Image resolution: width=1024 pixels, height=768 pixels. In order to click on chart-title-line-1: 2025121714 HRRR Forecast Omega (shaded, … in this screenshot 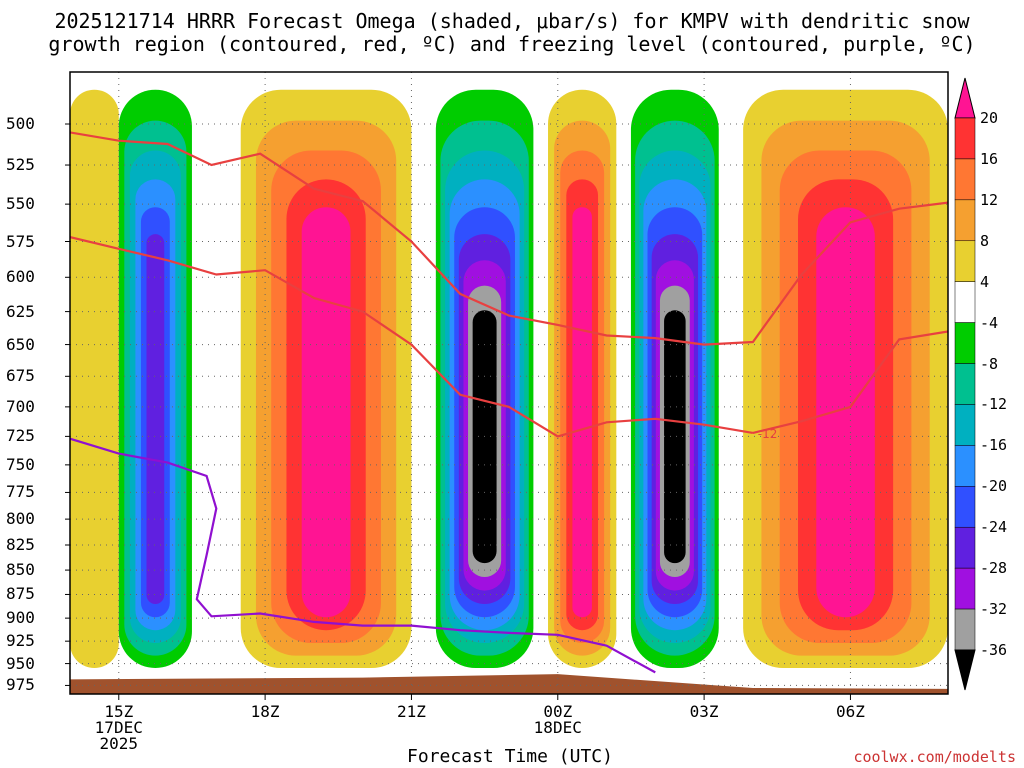, I will do `click(512, 21)`.